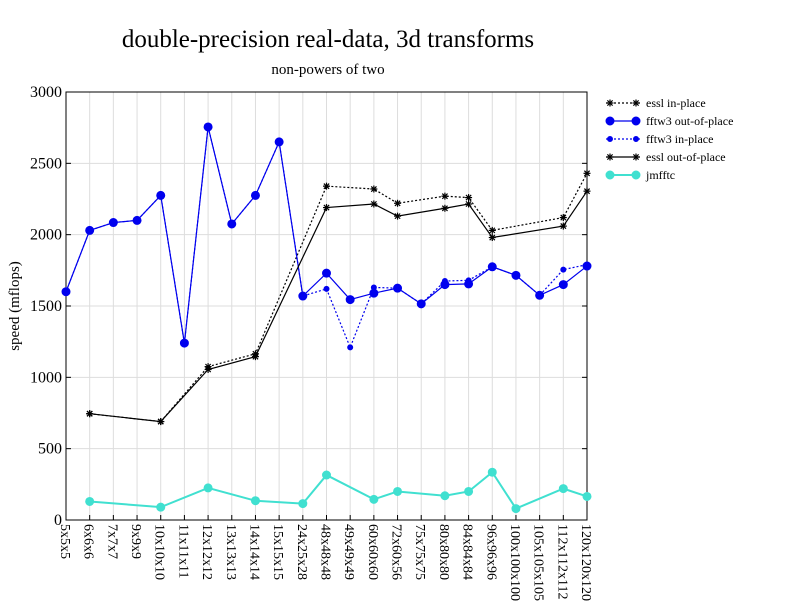  Describe the element at coordinates (46, 92) in the screenshot. I see `y-tick-label: 3000` at that location.